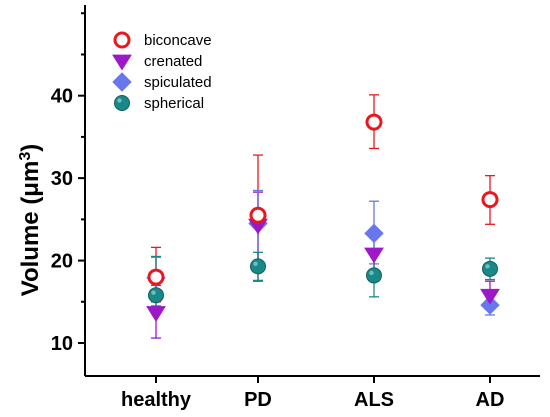  Describe the element at coordinates (122, 62) in the screenshot. I see `legend-marker-crenated` at that location.